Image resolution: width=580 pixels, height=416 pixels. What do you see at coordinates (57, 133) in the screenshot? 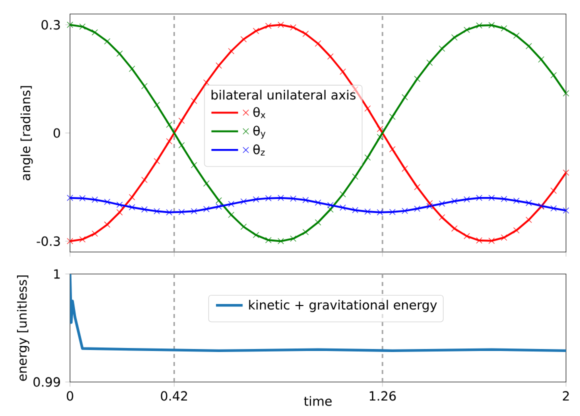
I see `y-tick-label: 0` at bounding box center [57, 133].